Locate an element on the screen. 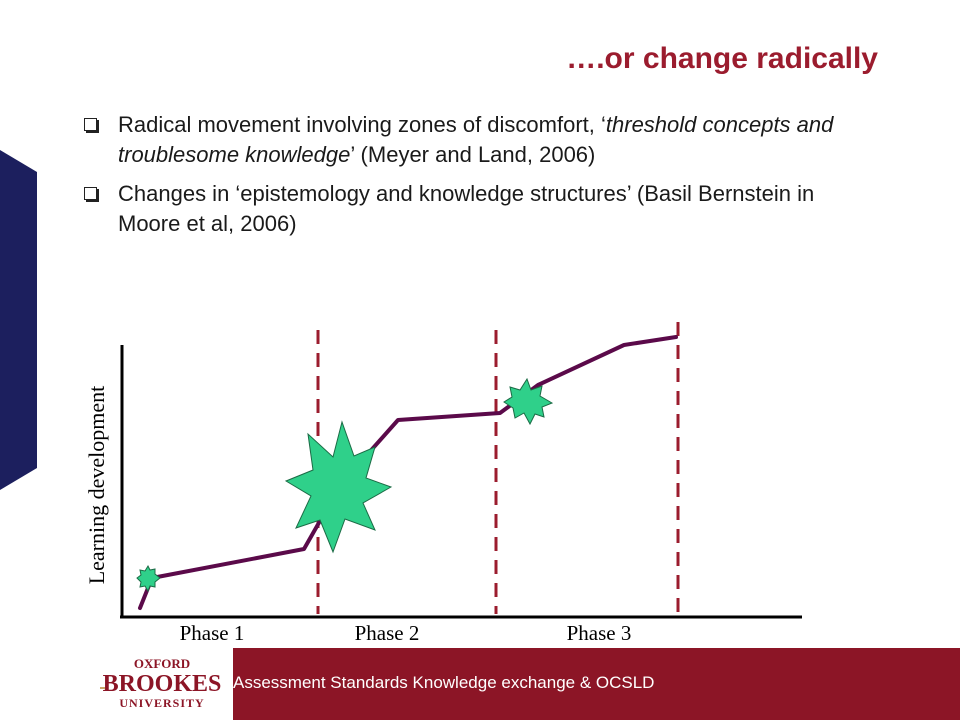  discomfort-star-small is located at coordinates (148, 578).